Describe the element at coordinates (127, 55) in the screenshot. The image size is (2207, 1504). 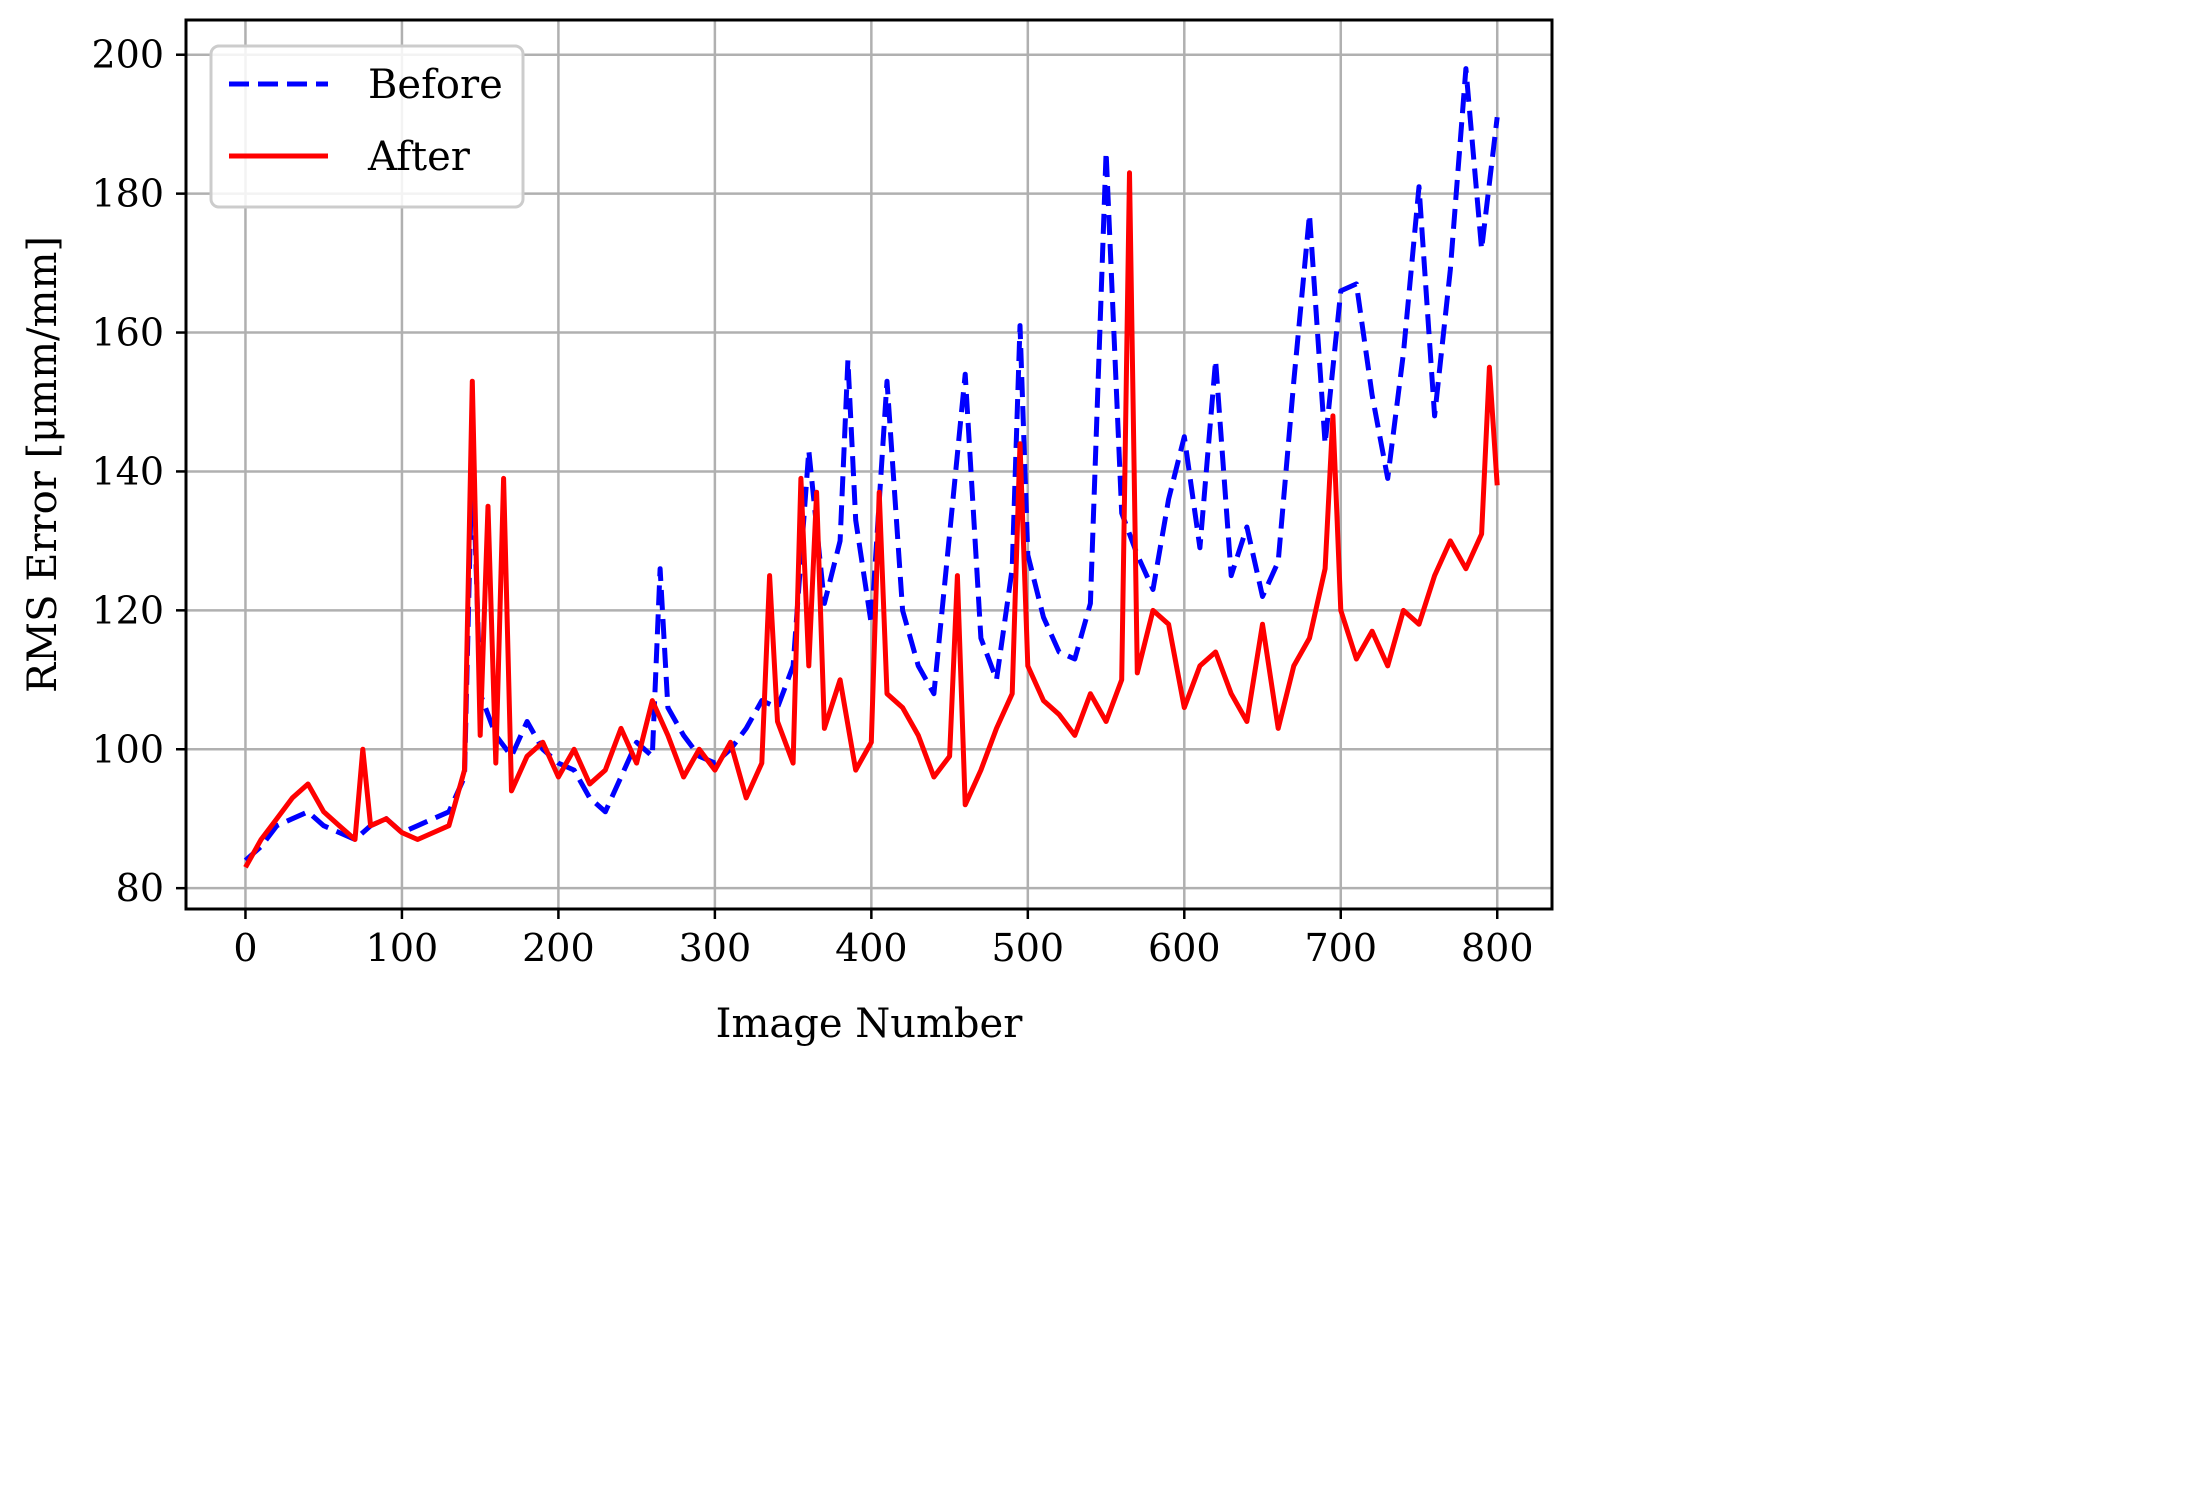
I see `y-tick-label: 200` at that location.